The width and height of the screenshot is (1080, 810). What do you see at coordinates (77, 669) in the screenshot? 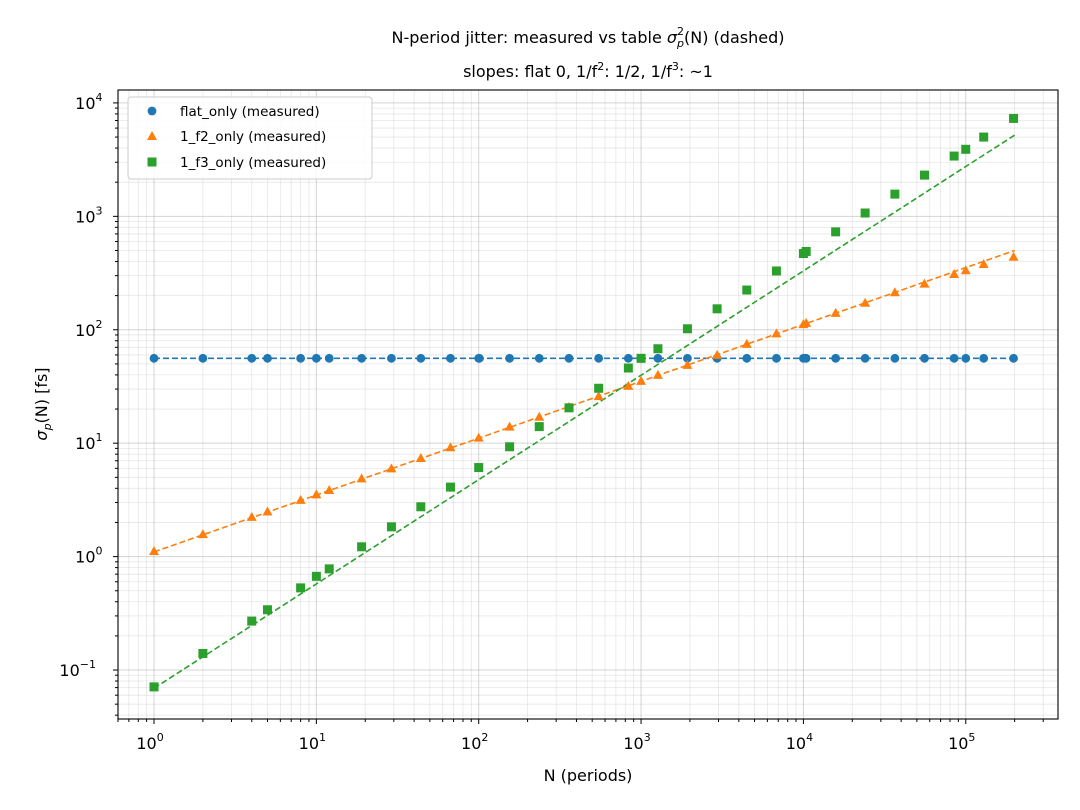
I see `y-tick-label: 10⁻¹` at bounding box center [77, 669].